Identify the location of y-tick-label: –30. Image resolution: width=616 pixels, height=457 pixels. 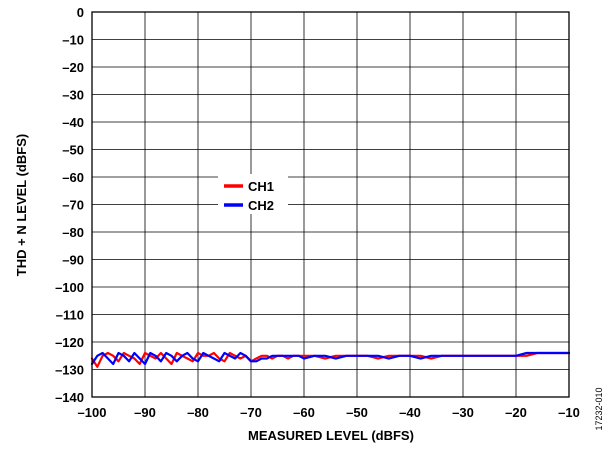
(73, 95).